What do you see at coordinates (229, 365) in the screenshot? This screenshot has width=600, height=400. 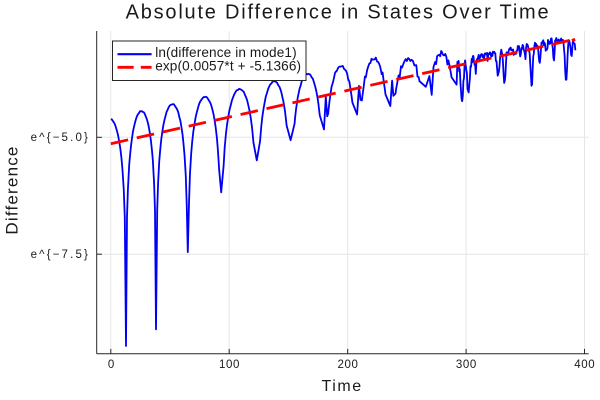 I see `svg-text: 100` at bounding box center [229, 365].